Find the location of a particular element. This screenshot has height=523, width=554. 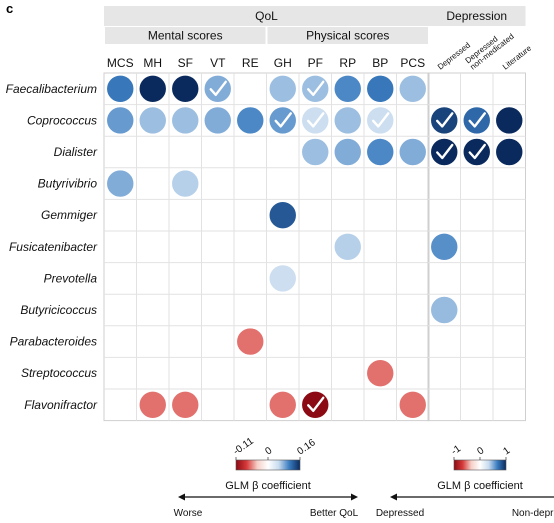

row-label-flavonifractor: Flavonifractor is located at coordinates (61, 405).